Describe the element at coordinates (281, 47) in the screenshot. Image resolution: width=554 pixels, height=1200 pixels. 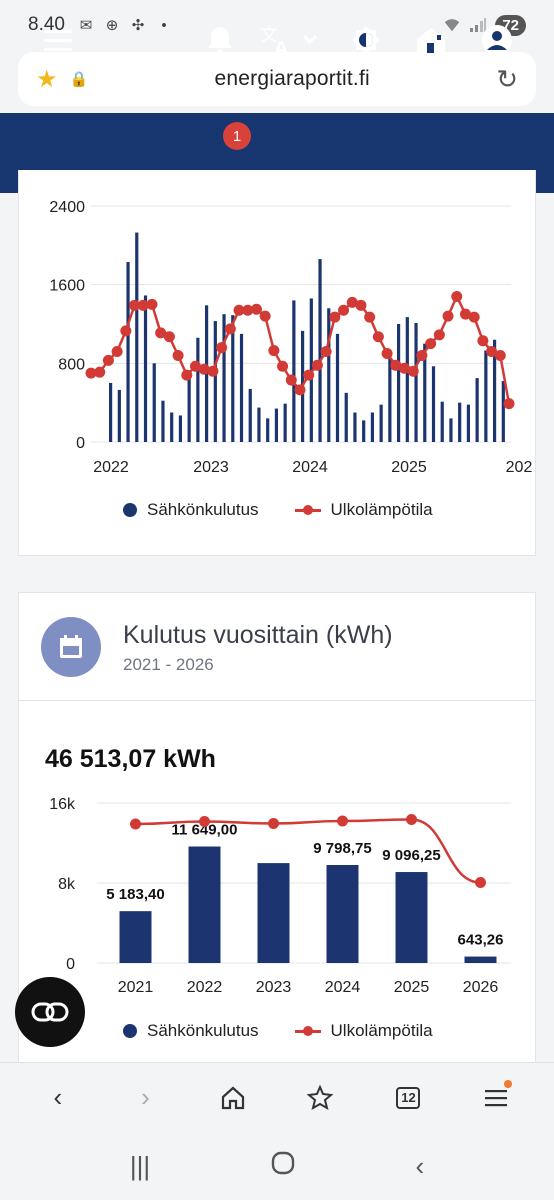
I see `svg-text: A` at that location.